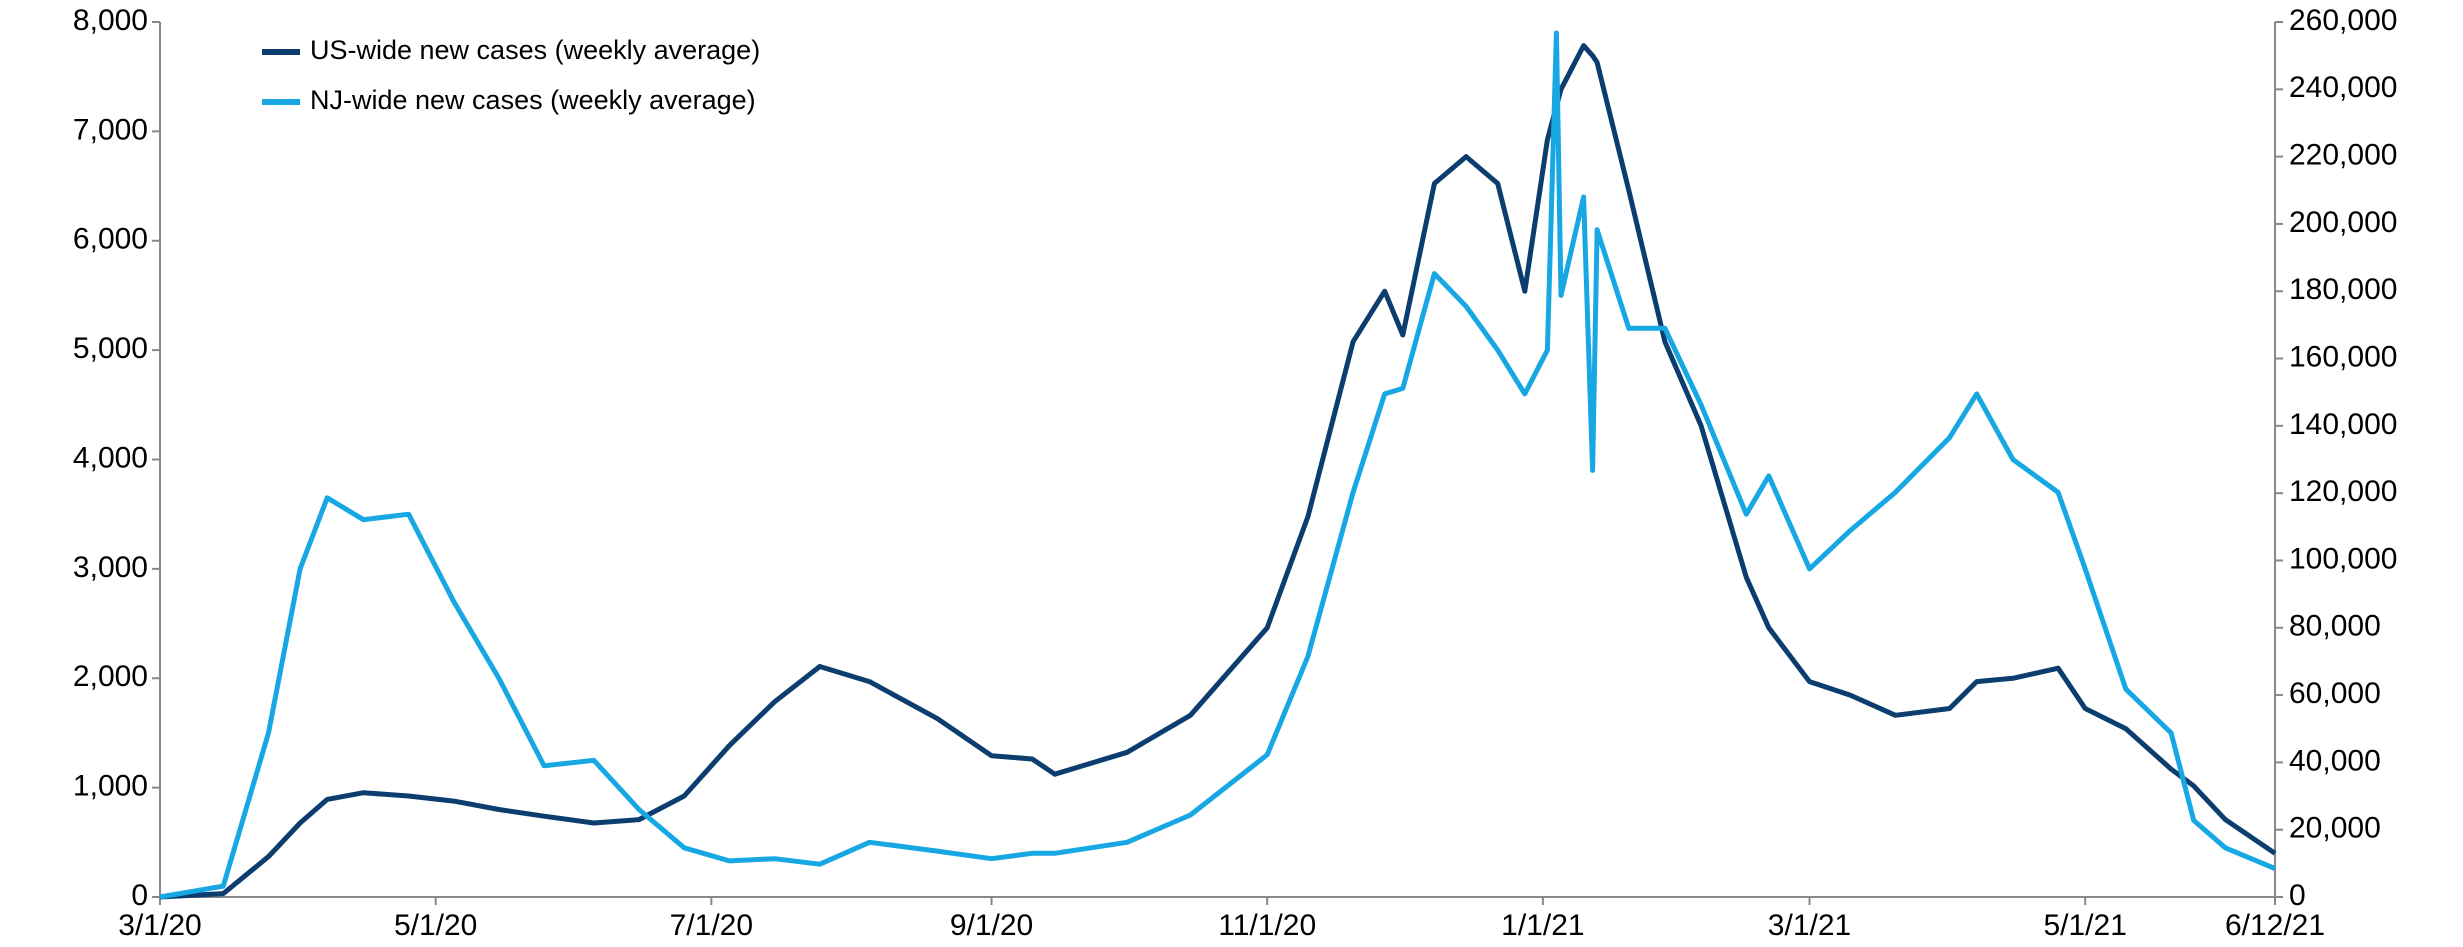 This screenshot has height=947, width=2463. Describe the element at coordinates (2343, 424) in the screenshot. I see `y2-tick-label: 140,000` at that location.